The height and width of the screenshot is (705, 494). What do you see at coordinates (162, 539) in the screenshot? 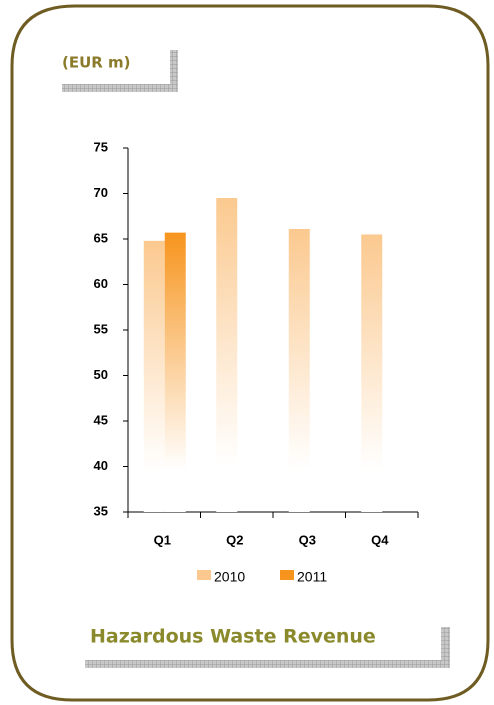
I see `x-tick-label: Q1` at bounding box center [162, 539].